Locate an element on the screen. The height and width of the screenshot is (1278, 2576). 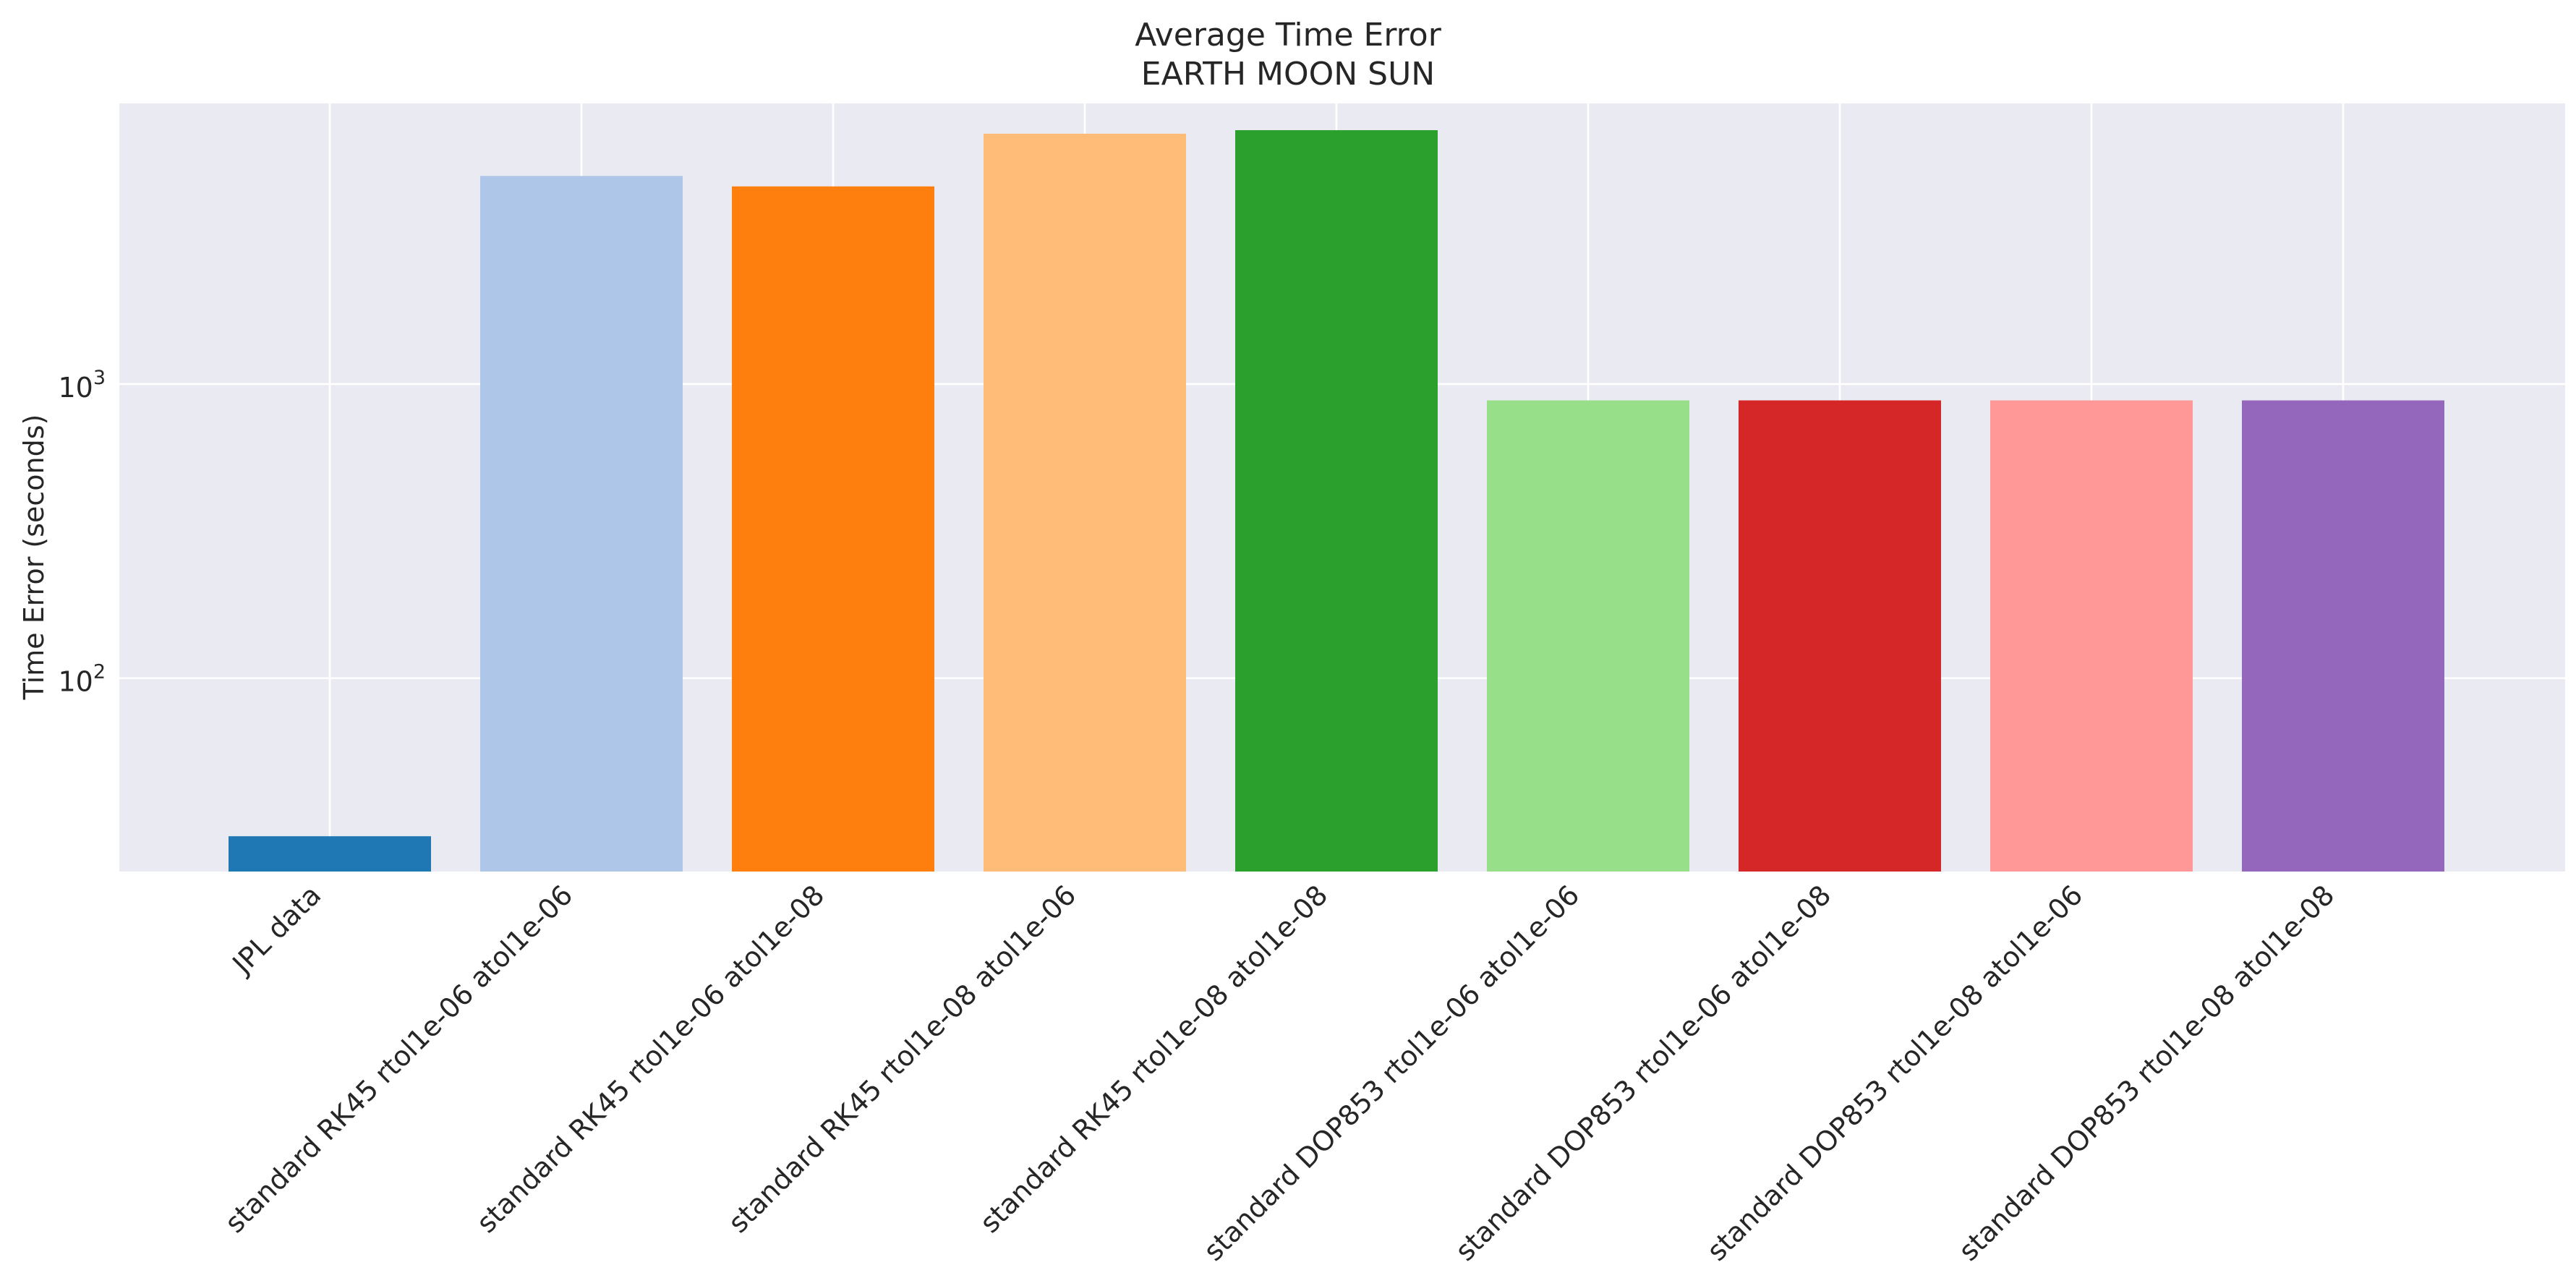
y-axis-label: Time Error (seconds) is located at coordinates (34, 558).